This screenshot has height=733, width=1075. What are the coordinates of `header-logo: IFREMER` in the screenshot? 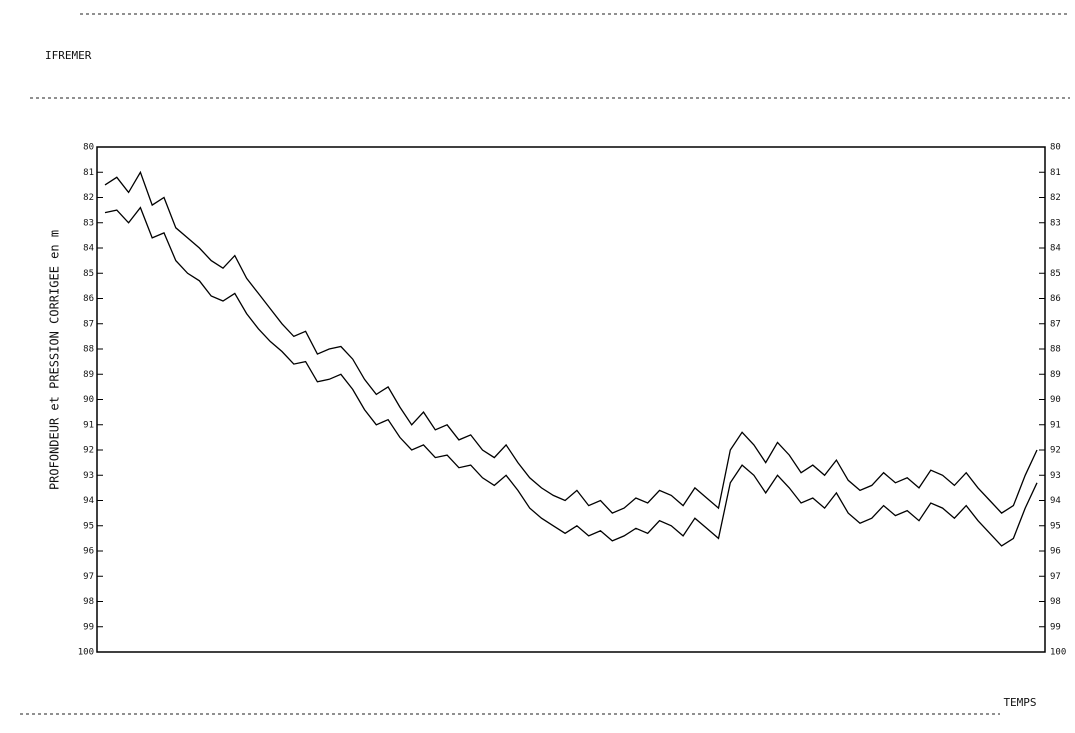 It's located at (68, 55).